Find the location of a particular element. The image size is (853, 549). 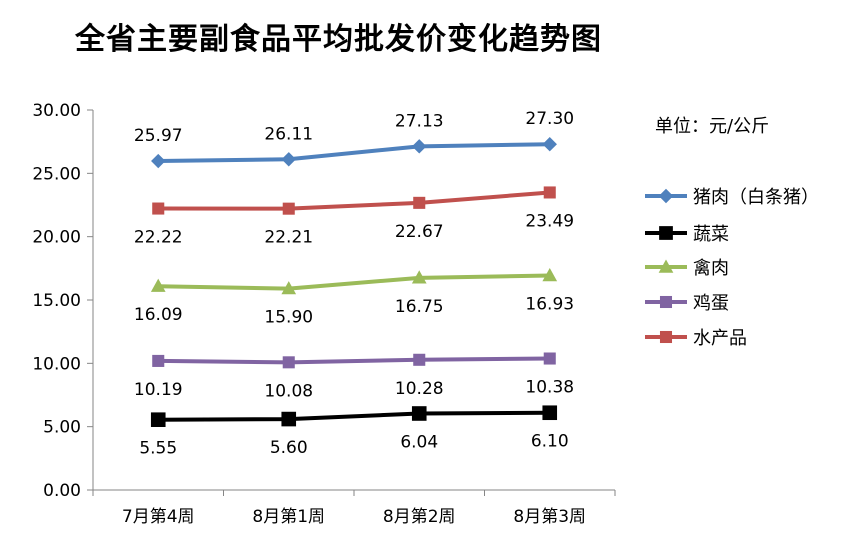

x-tick-label: 7月第4周 is located at coordinates (158, 517).